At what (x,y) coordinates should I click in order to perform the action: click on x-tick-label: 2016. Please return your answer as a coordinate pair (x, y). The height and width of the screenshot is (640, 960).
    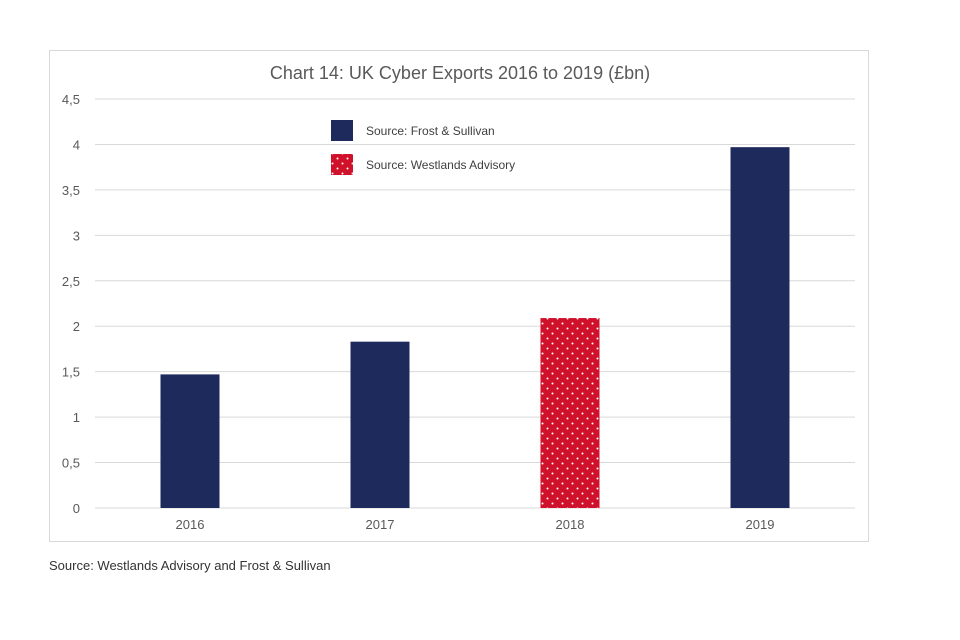
    Looking at the image, I should click on (190, 524).